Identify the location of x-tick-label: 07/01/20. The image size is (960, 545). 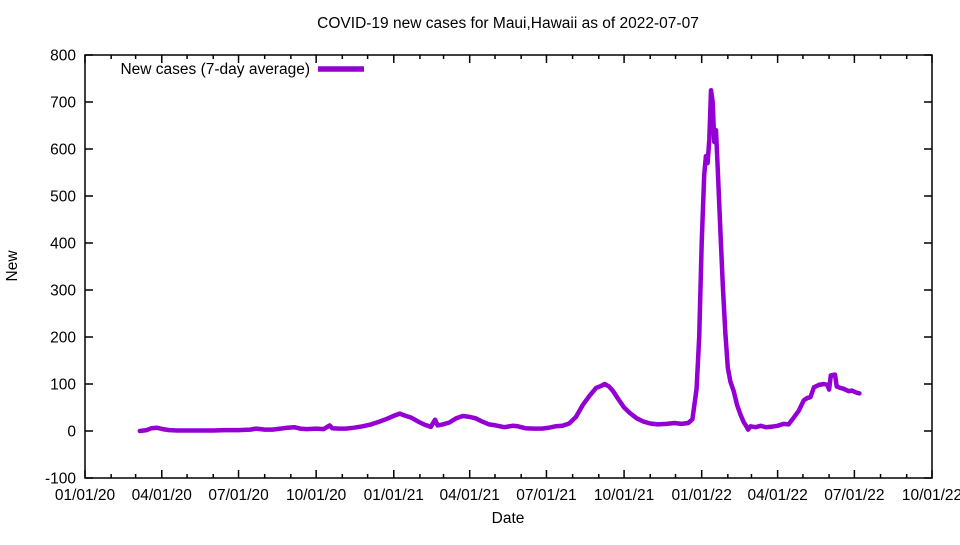
(238, 495).